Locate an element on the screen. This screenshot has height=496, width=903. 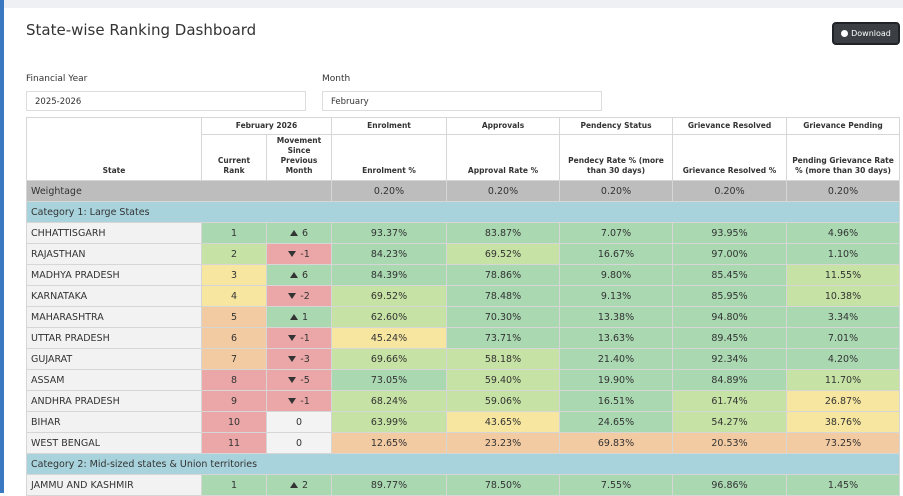
metric-cell: 7.55% is located at coordinates (616, 485).